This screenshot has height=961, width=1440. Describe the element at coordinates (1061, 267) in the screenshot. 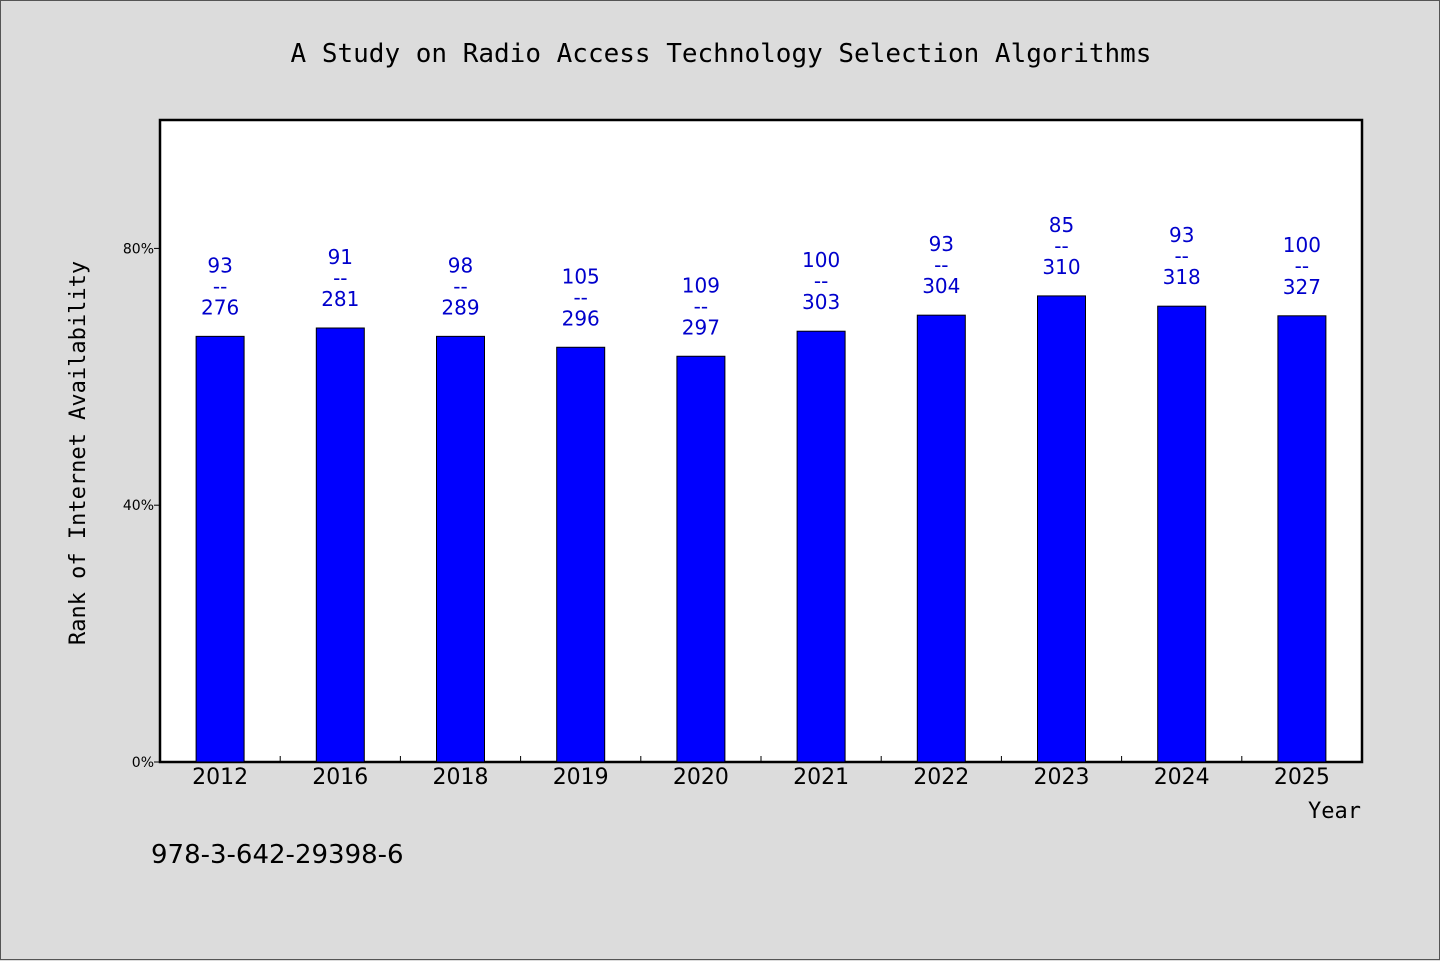

I see `bar-label-total: 310` at that location.